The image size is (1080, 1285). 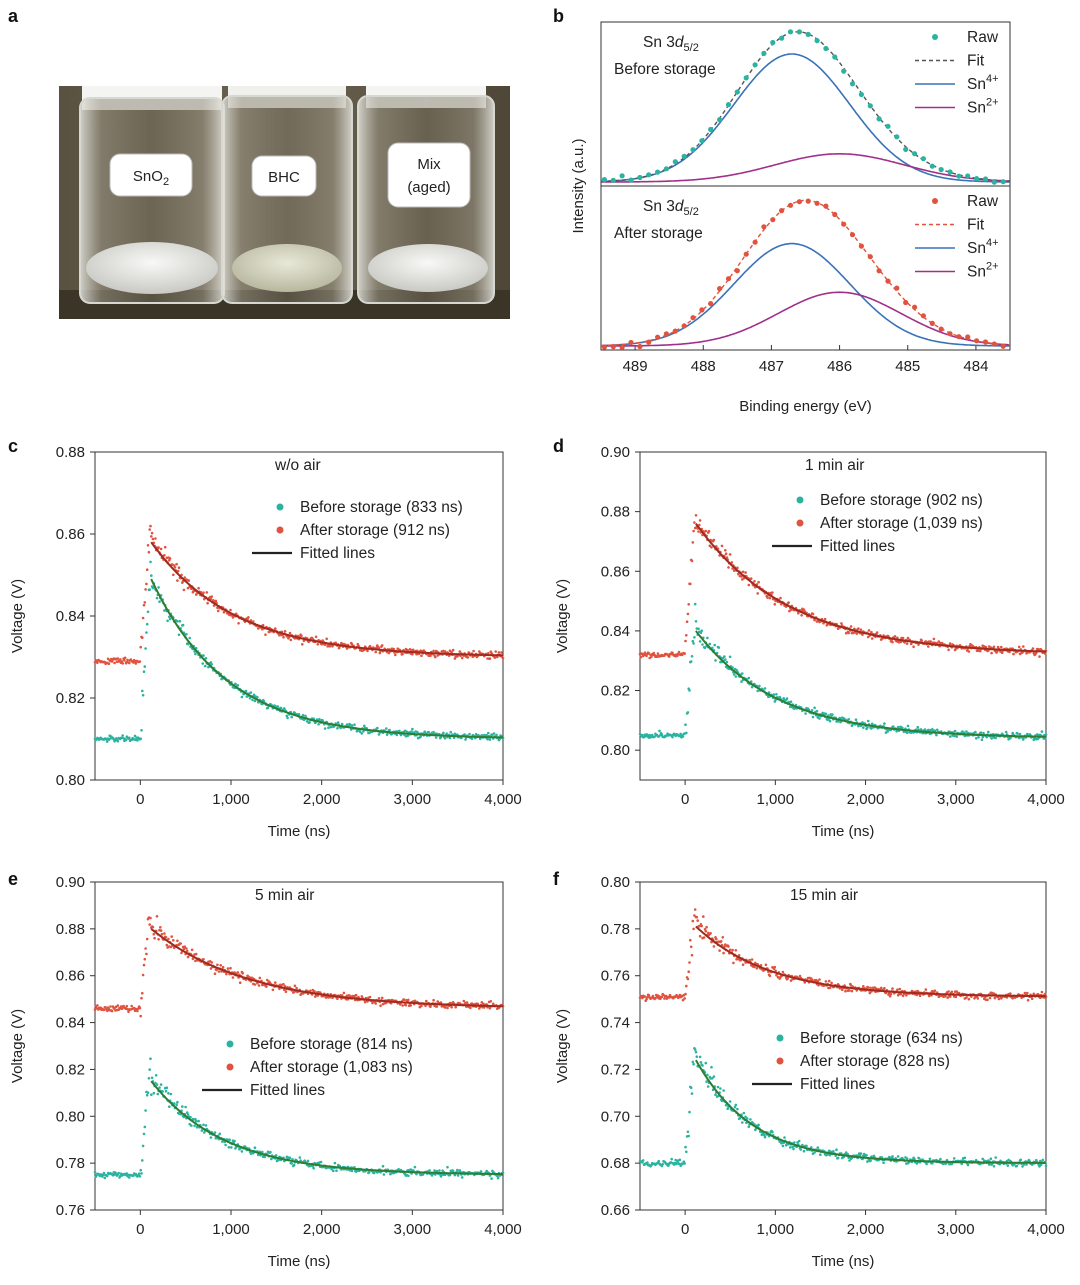 I want to click on title-italic: d, so click(x=680, y=206).